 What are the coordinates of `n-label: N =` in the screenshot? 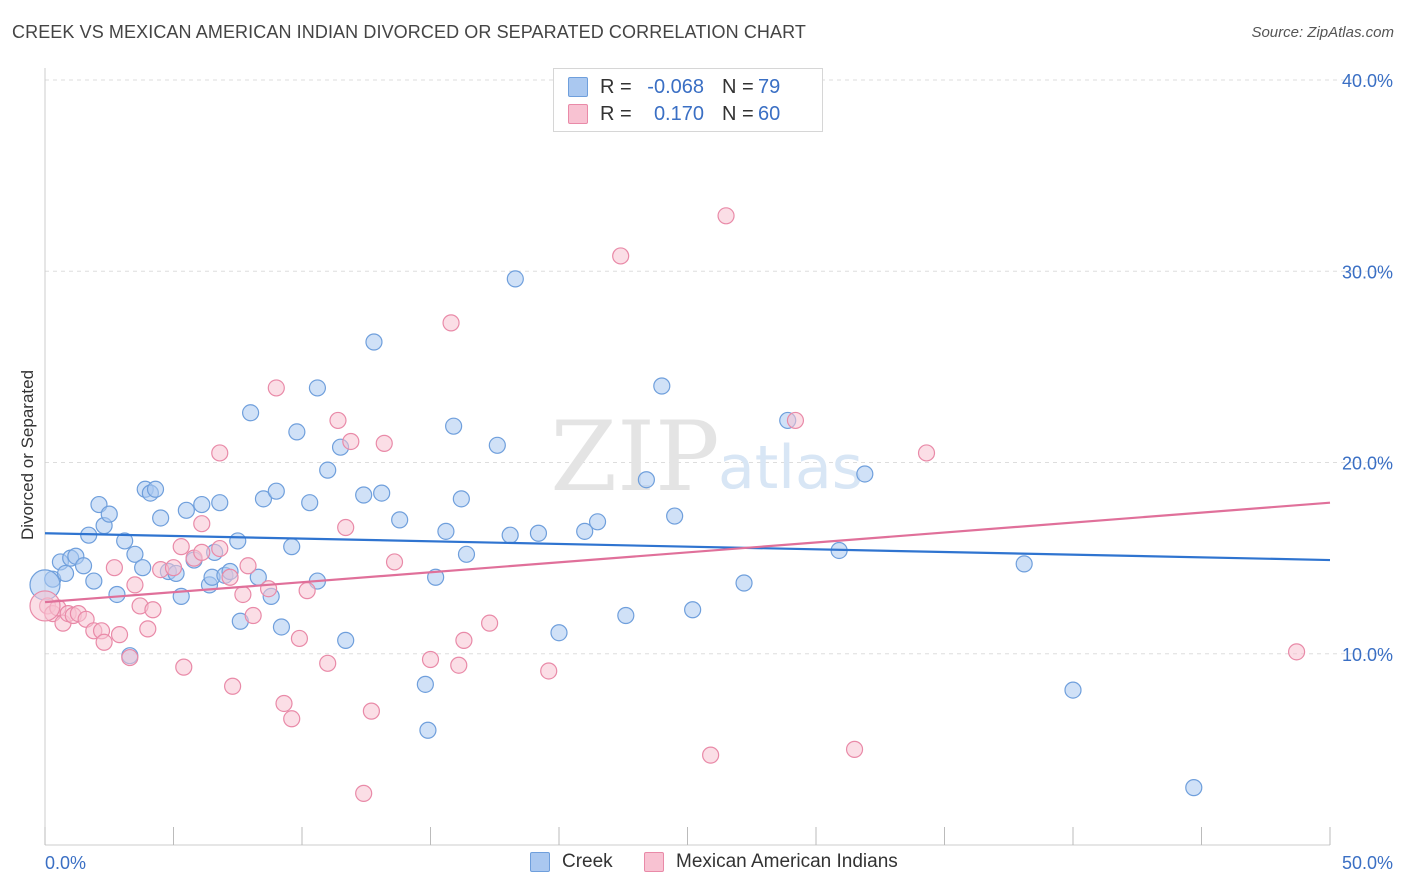 It's located at (738, 86).